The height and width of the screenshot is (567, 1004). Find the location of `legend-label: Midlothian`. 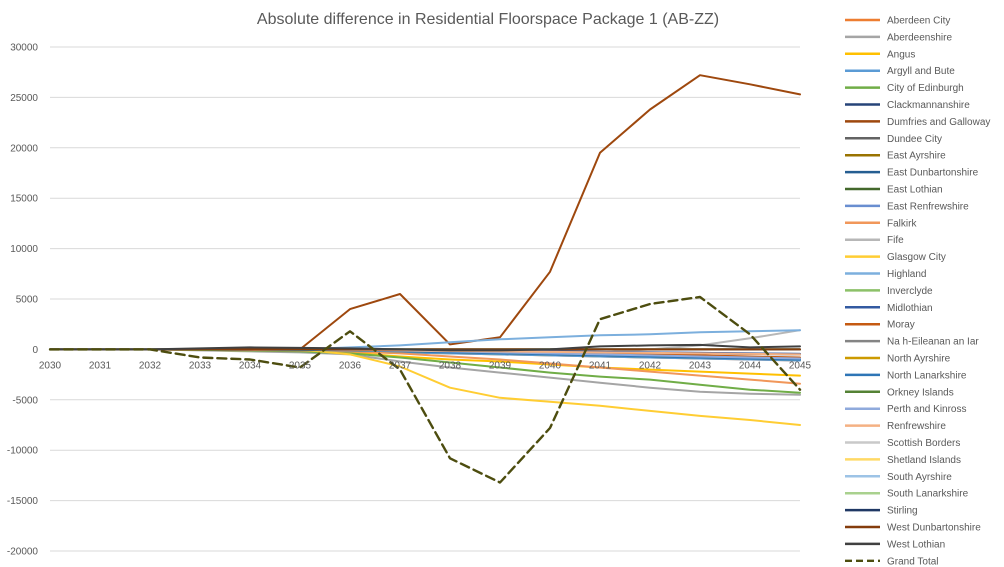

legend-label: Midlothian is located at coordinates (910, 308).